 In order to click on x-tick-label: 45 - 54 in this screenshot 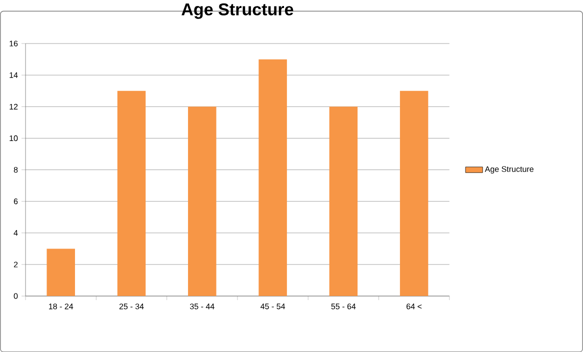, I will do `click(273, 306)`.